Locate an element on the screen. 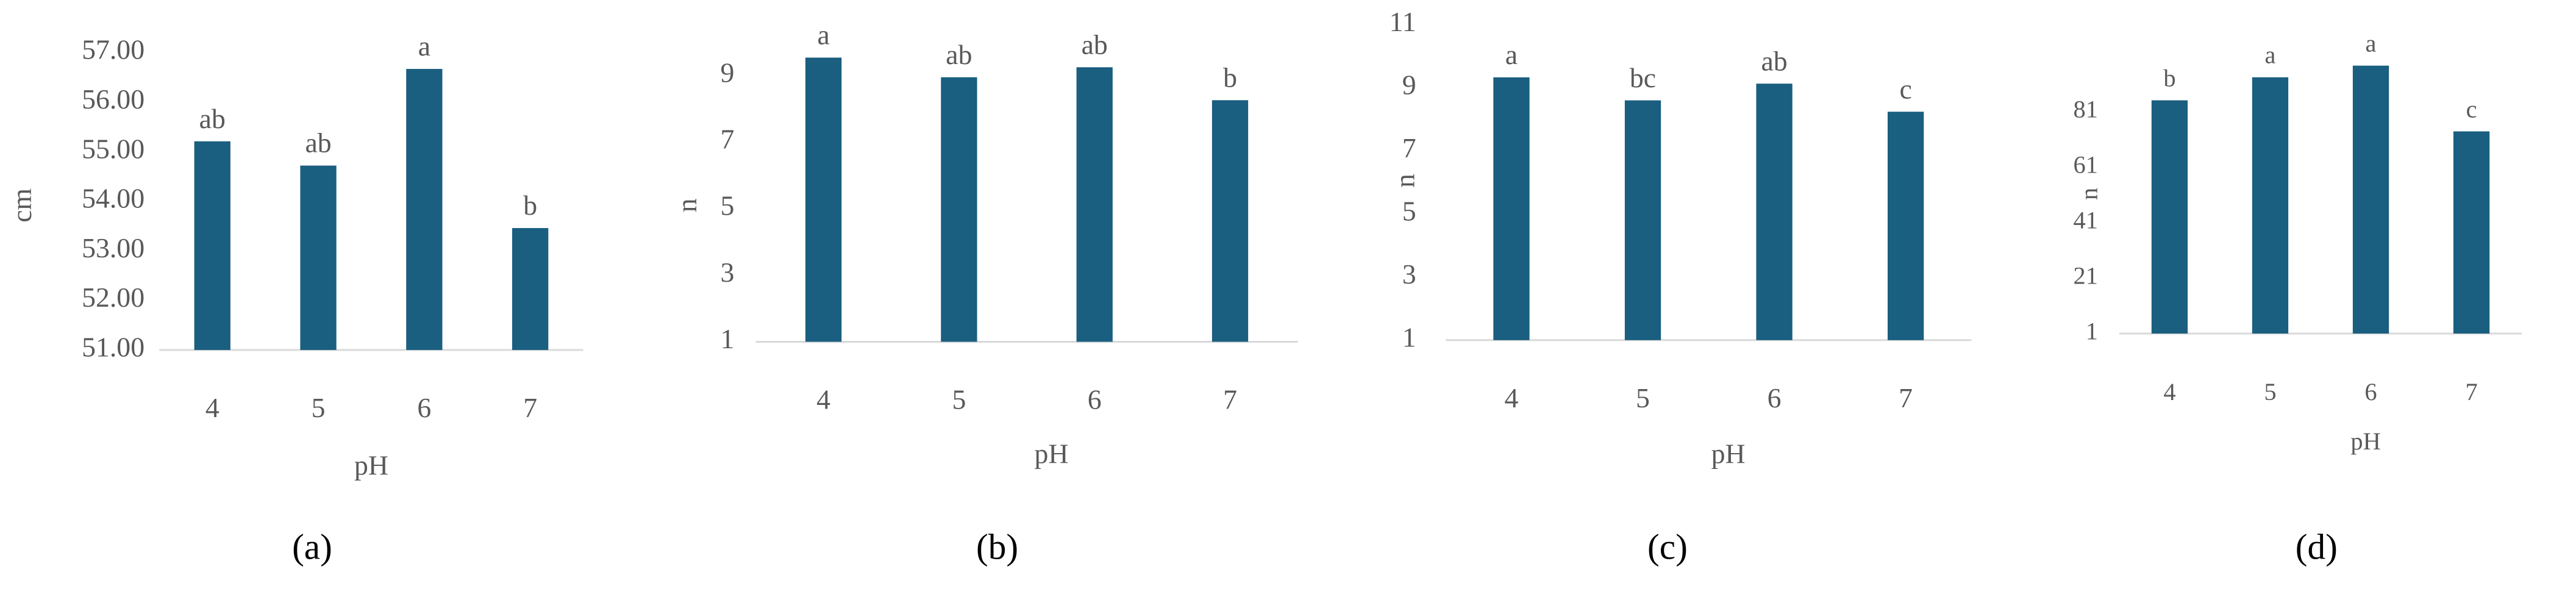  panel-label: (d) is located at coordinates (2317, 546).